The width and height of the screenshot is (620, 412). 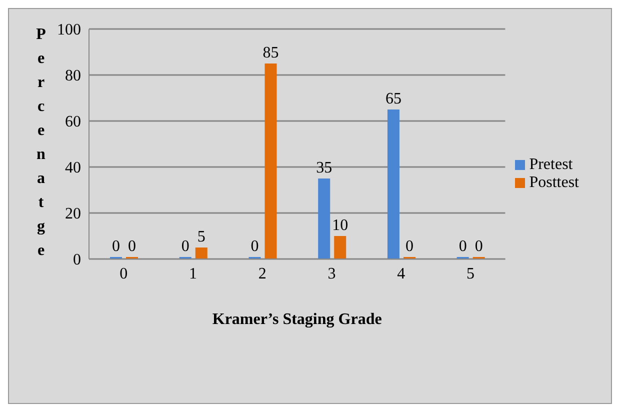 What do you see at coordinates (393, 99) in the screenshot?
I see `data-label: 65` at bounding box center [393, 99].